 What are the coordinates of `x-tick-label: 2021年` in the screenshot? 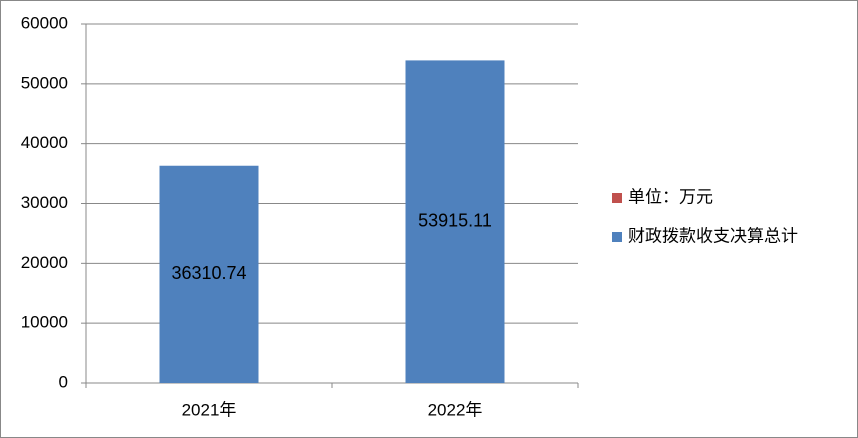 It's located at (209, 409).